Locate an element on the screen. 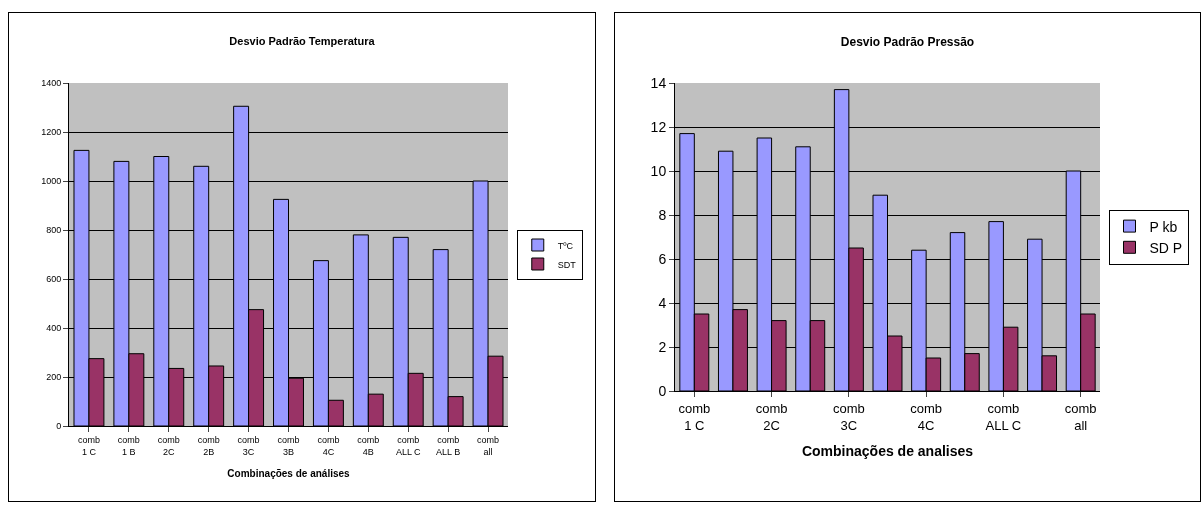 The height and width of the screenshot is (514, 1201). x-tick-label: comb 1 B is located at coordinates (128, 445).